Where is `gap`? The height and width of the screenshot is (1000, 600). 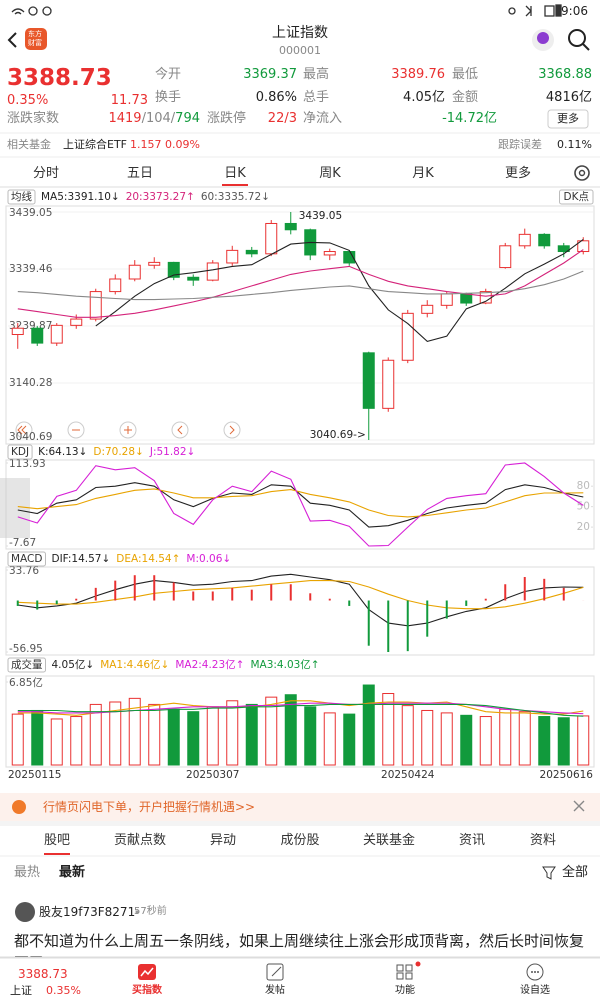
gap is located at coordinates (300, 823).